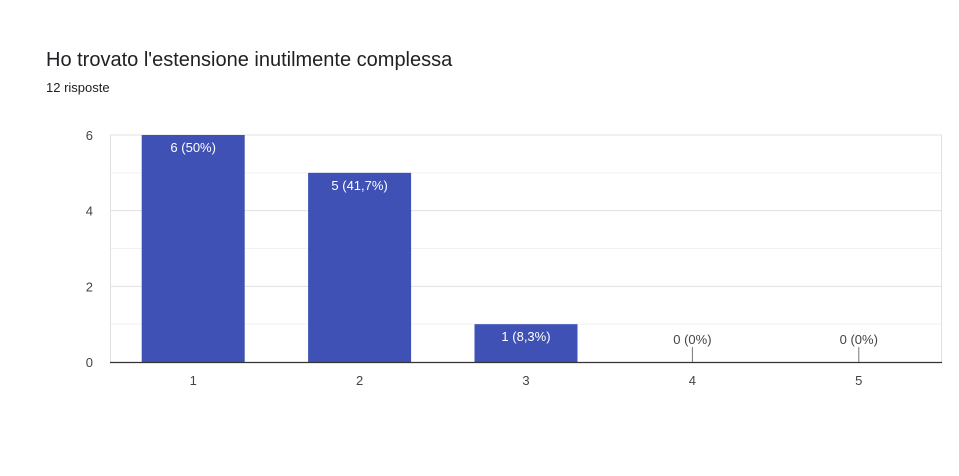 The image size is (959, 476). What do you see at coordinates (525, 336) in the screenshot?
I see `data-label: 1 (8,3%)` at bounding box center [525, 336].